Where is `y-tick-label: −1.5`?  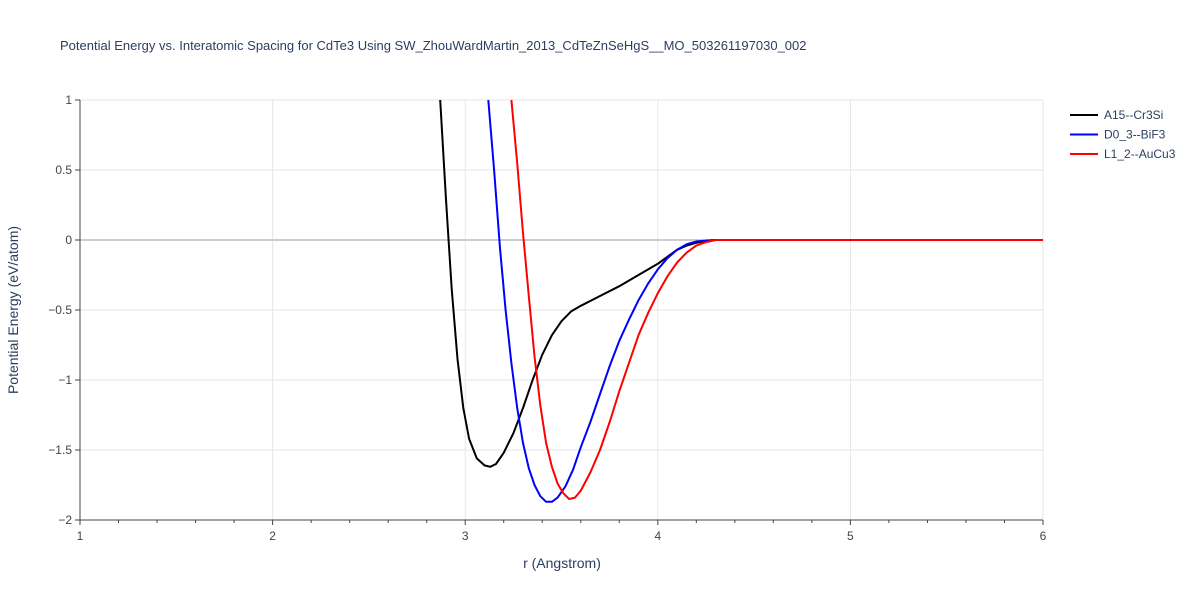 y-tick-label: −1.5 is located at coordinates (60, 450).